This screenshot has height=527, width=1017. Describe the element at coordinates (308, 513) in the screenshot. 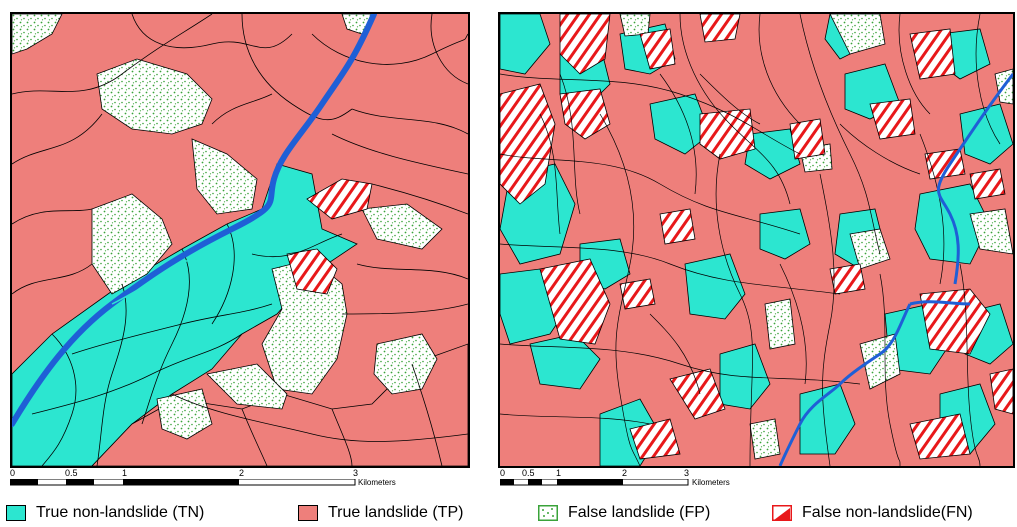

I see `legend-swatch-tp` at that location.